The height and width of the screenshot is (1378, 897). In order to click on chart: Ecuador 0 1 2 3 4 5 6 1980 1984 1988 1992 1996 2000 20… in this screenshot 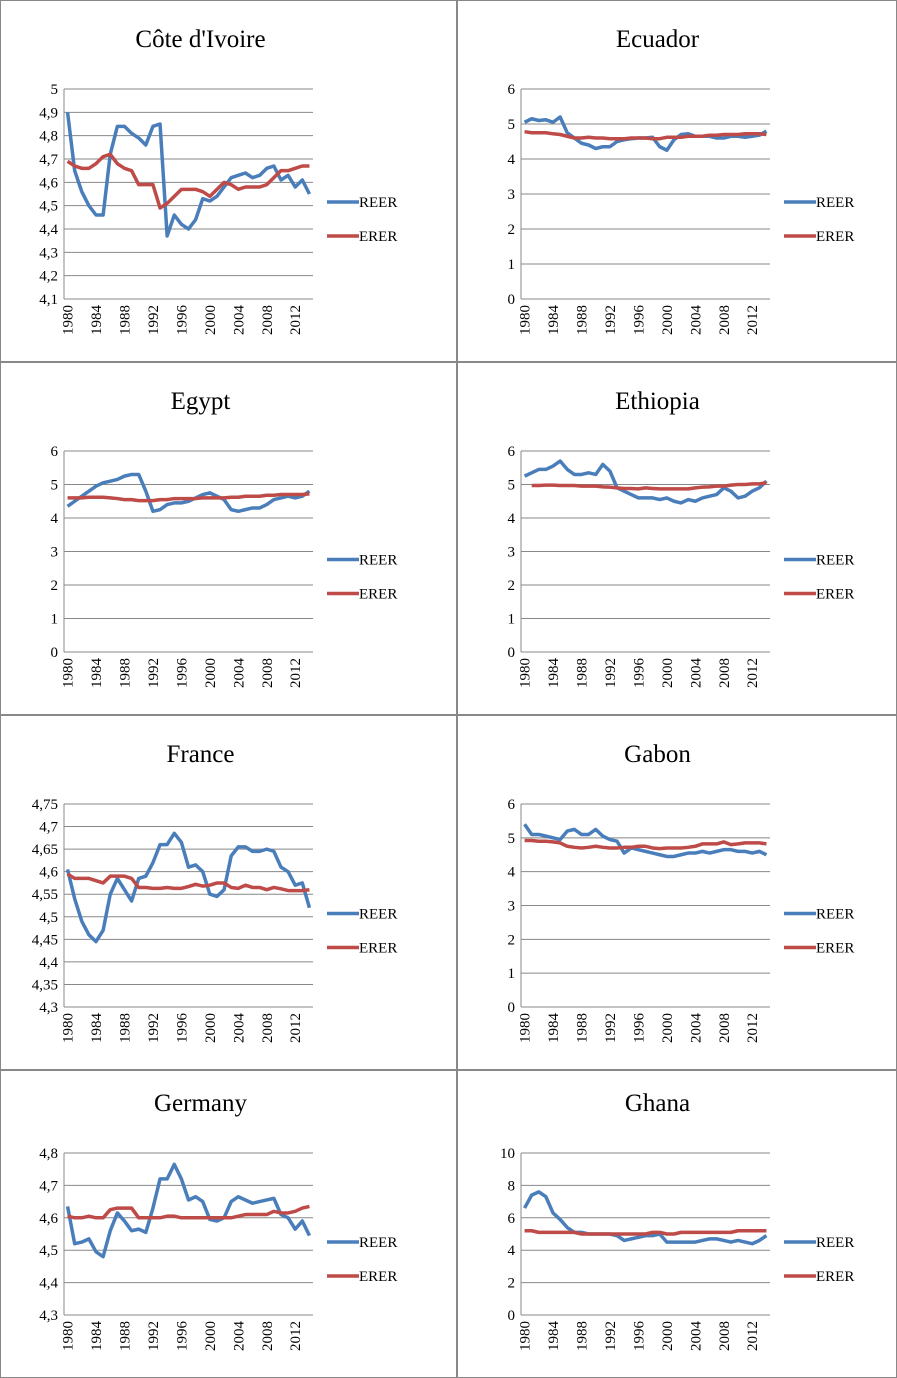, I will do `click(681, 181)`.